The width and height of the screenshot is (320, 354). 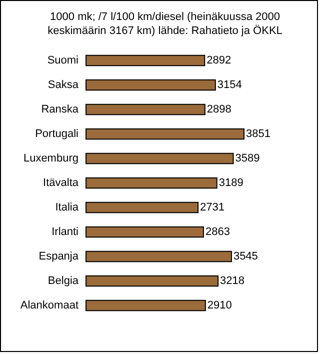 I want to click on data-label: 3189, so click(x=231, y=183).